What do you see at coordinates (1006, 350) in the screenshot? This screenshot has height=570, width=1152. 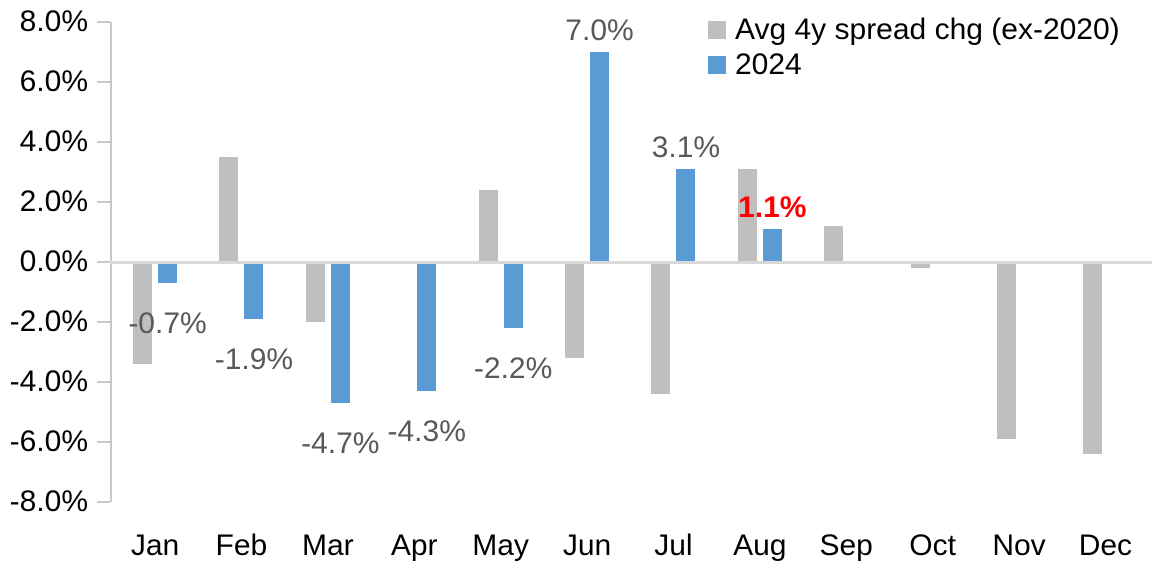 I see `bar-avg-nov` at bounding box center [1006, 350].